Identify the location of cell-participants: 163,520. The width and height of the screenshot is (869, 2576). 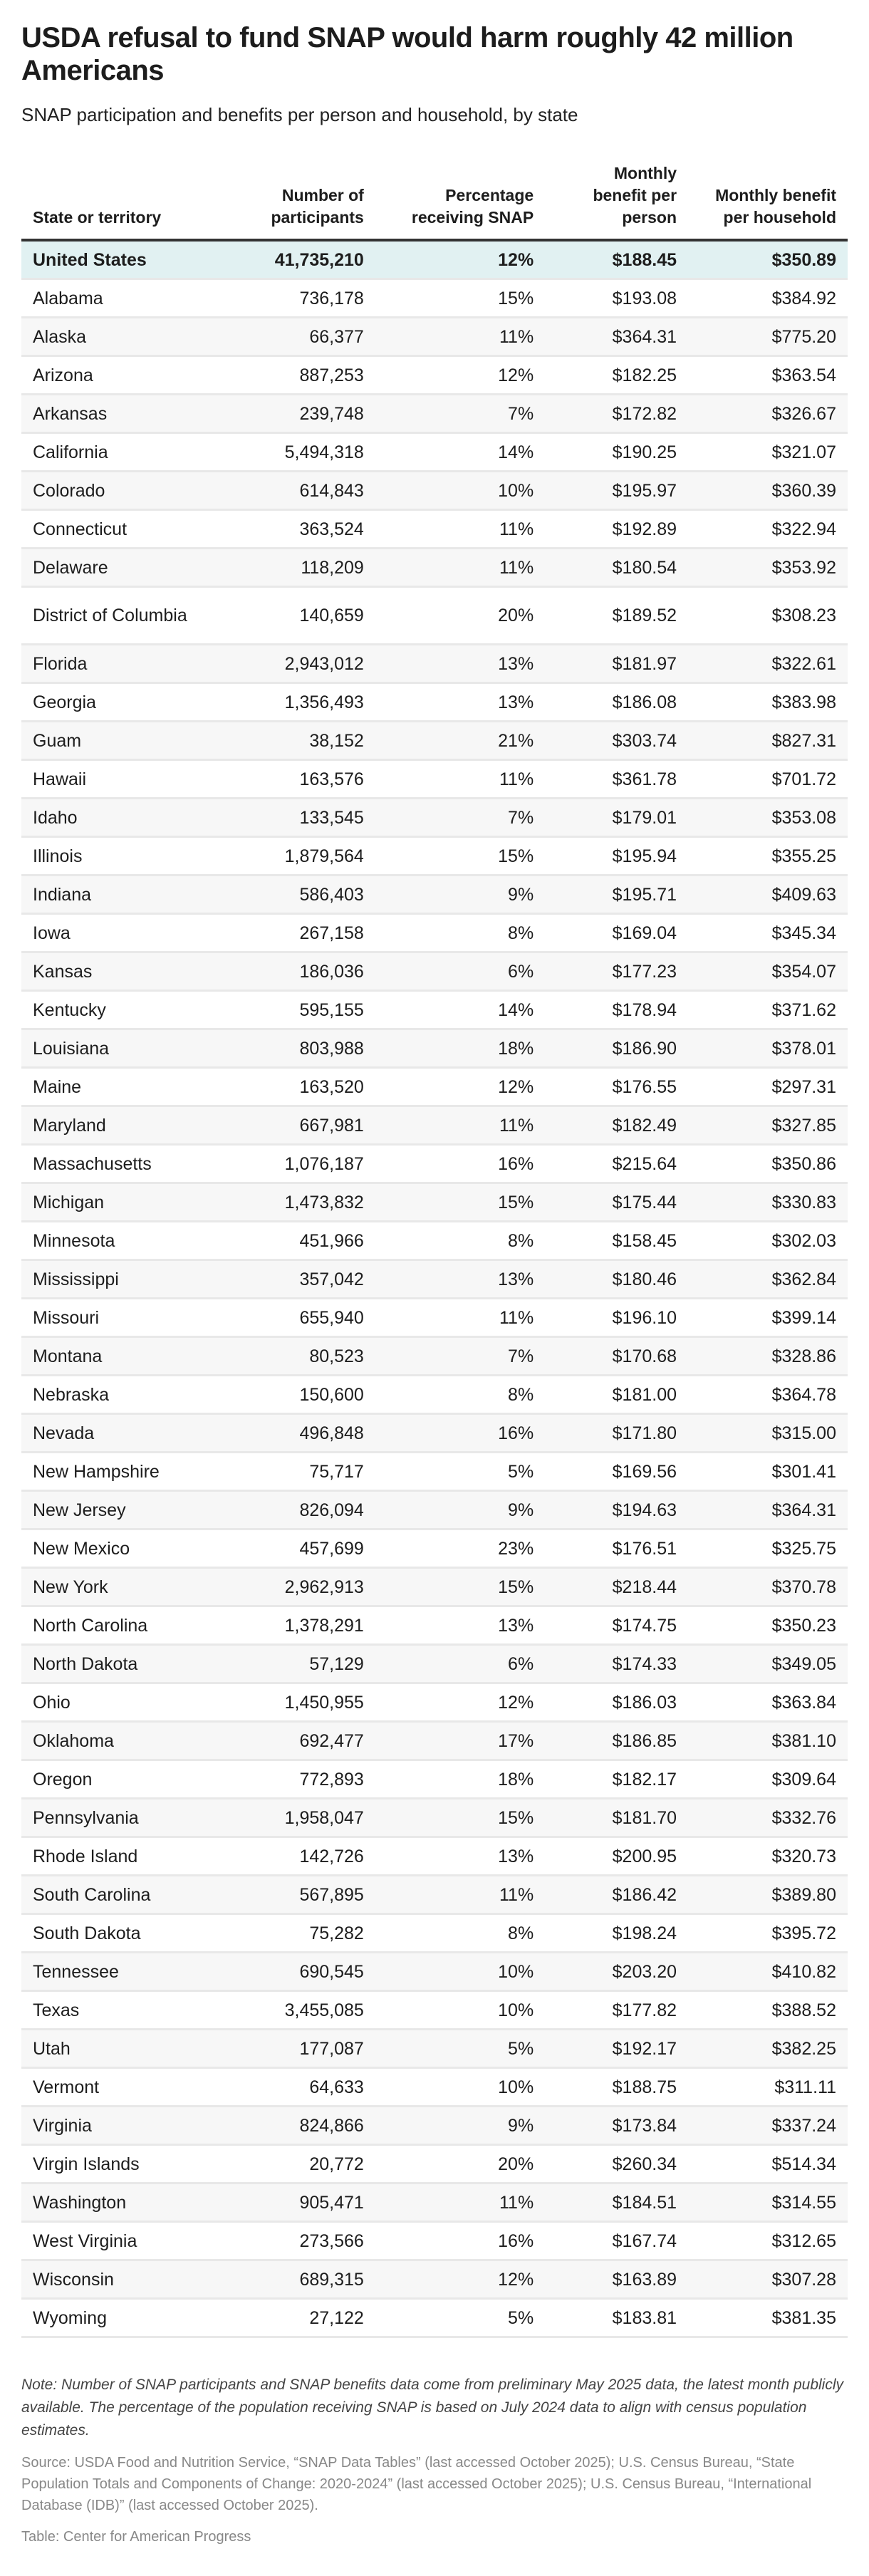
(295, 1087).